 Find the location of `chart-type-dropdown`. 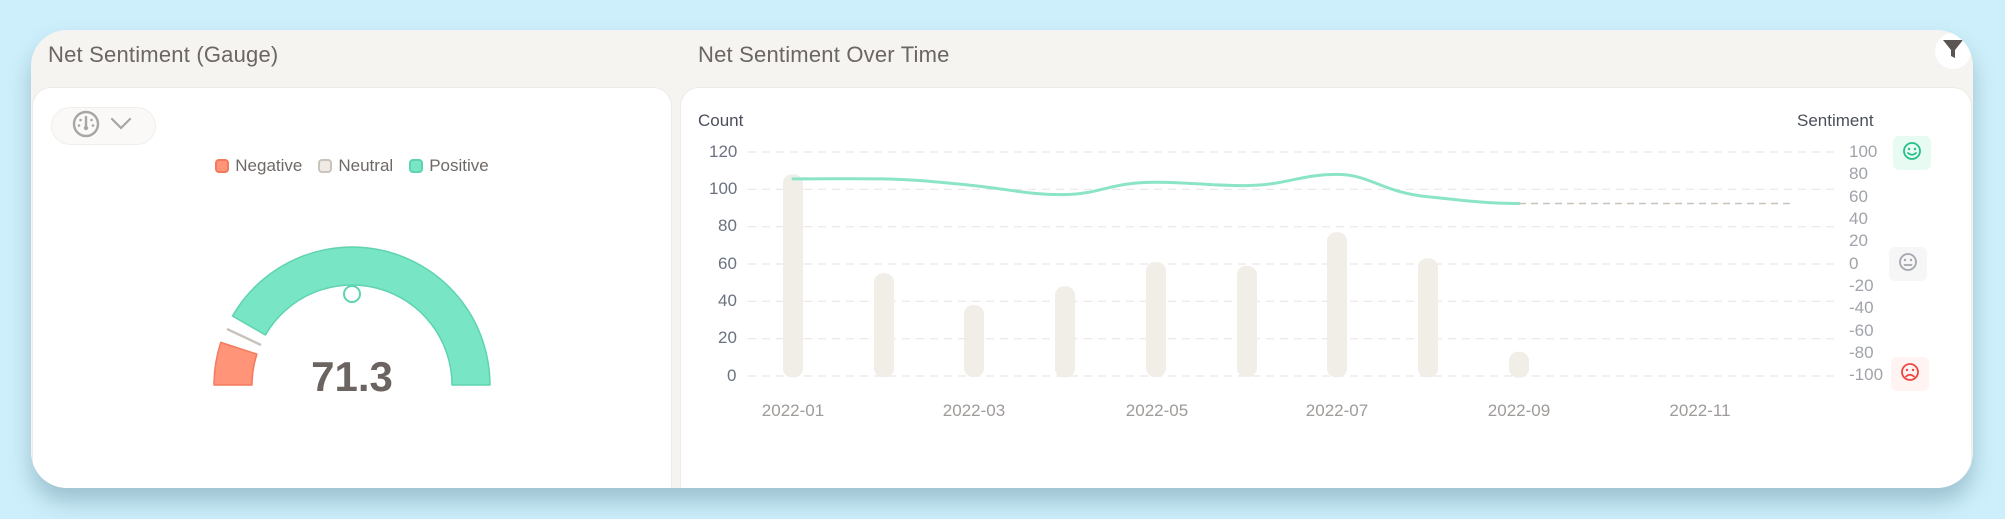

chart-type-dropdown is located at coordinates (103, 126).